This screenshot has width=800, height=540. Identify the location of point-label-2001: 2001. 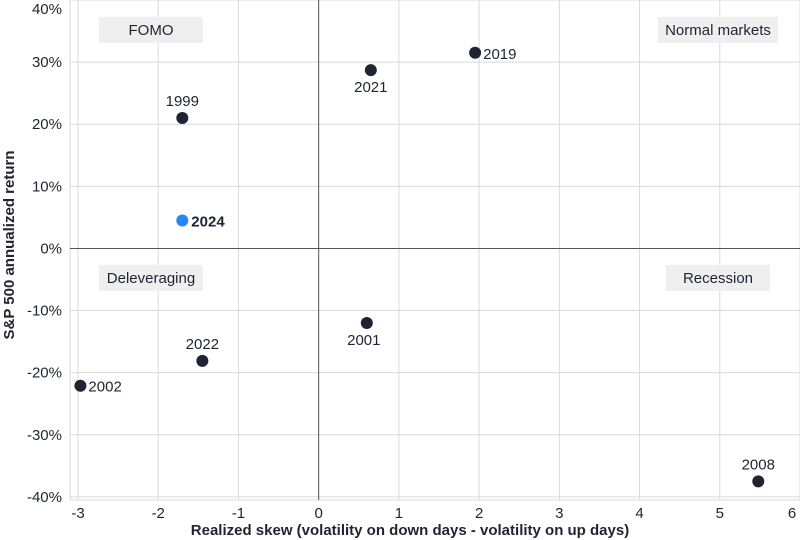
(363, 340).